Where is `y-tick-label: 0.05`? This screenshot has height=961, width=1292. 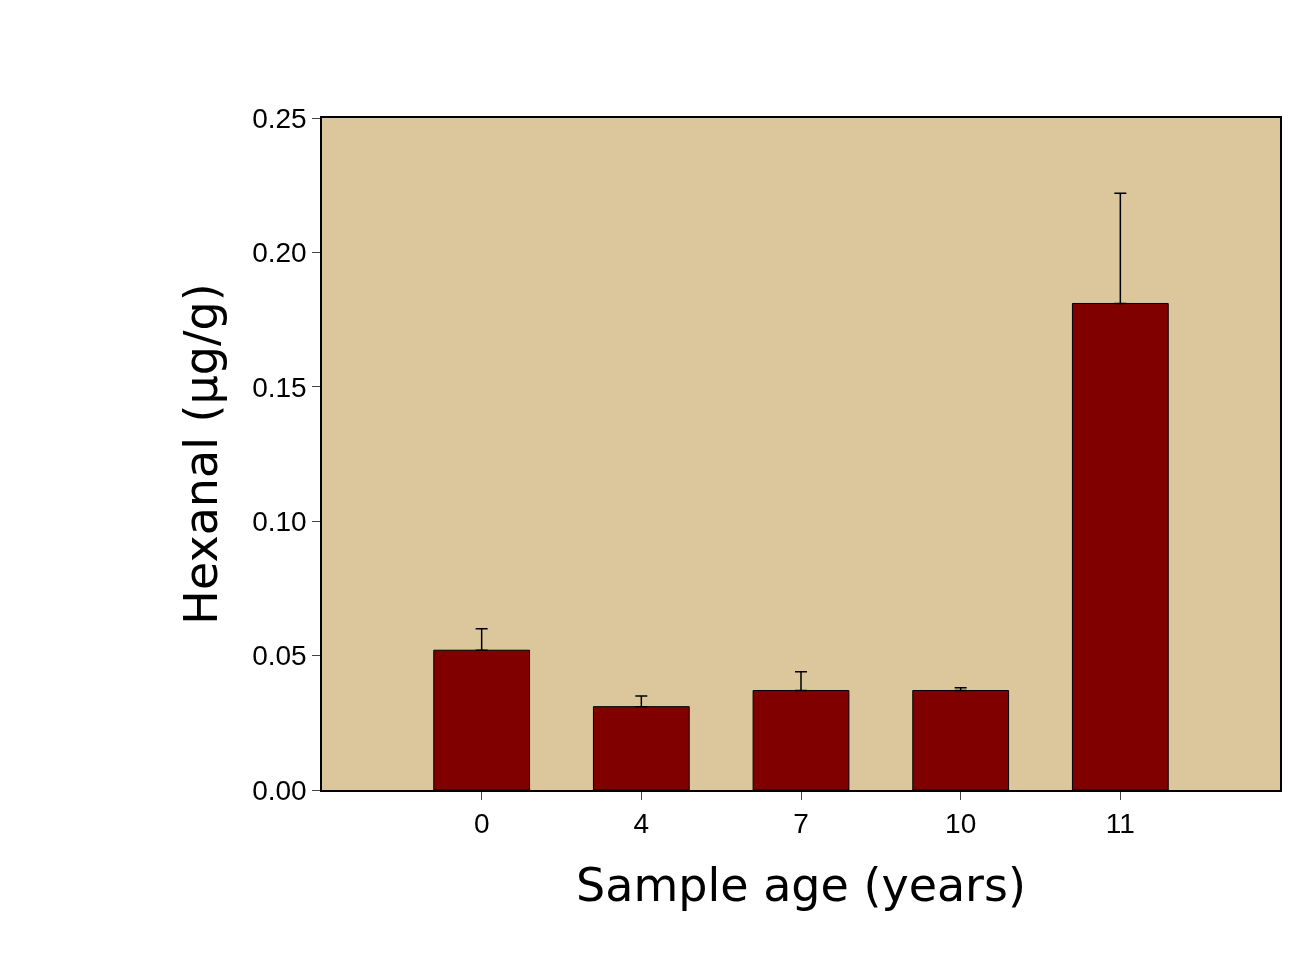
y-tick-label: 0.05 is located at coordinates (279, 656).